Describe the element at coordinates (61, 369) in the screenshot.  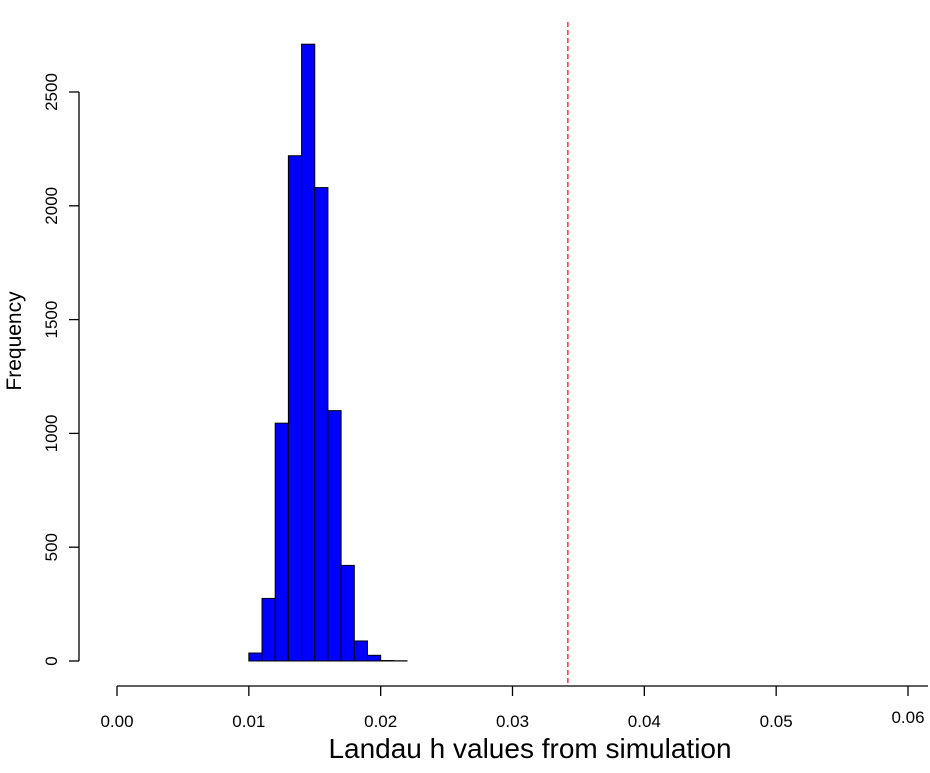
I see `y-axis: 0 500 1000 1500 2000 2500` at that location.